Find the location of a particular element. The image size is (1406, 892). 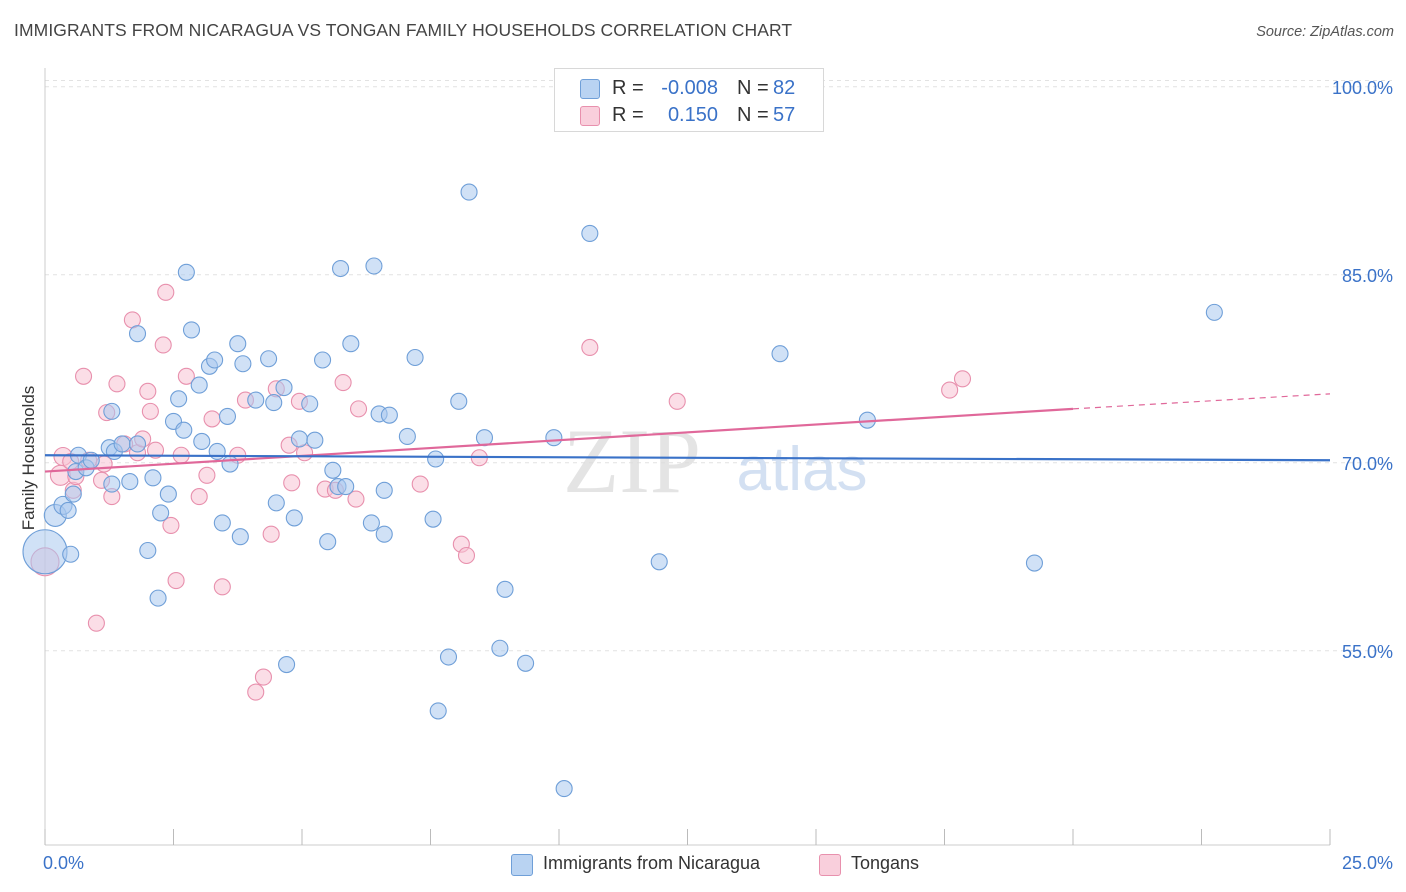

legend-label: Immigrants from Nicaragua is located at coordinates (652, 863).